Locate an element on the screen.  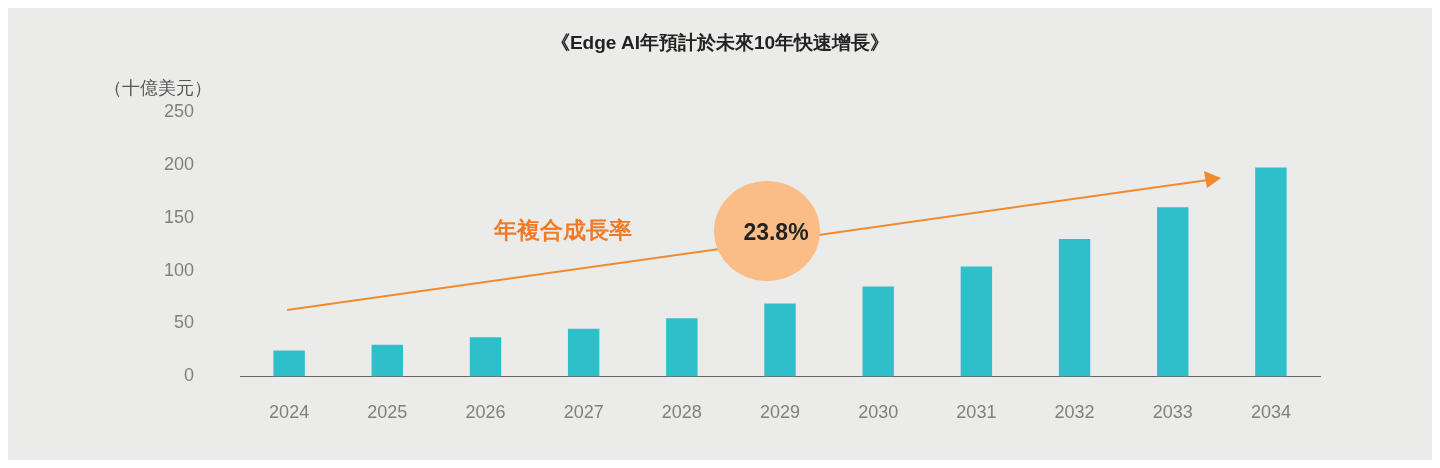
y-tick-label: 150 is located at coordinates (179, 216).